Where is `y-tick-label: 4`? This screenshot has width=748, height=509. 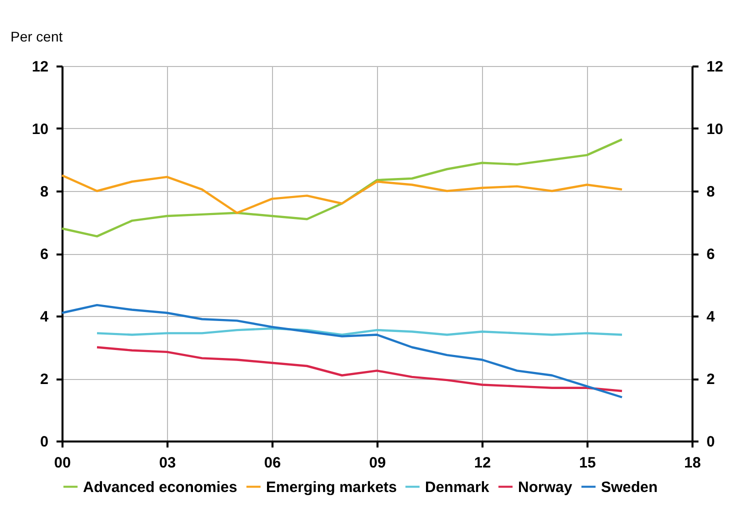
y-tick-label: 4 is located at coordinates (45, 317).